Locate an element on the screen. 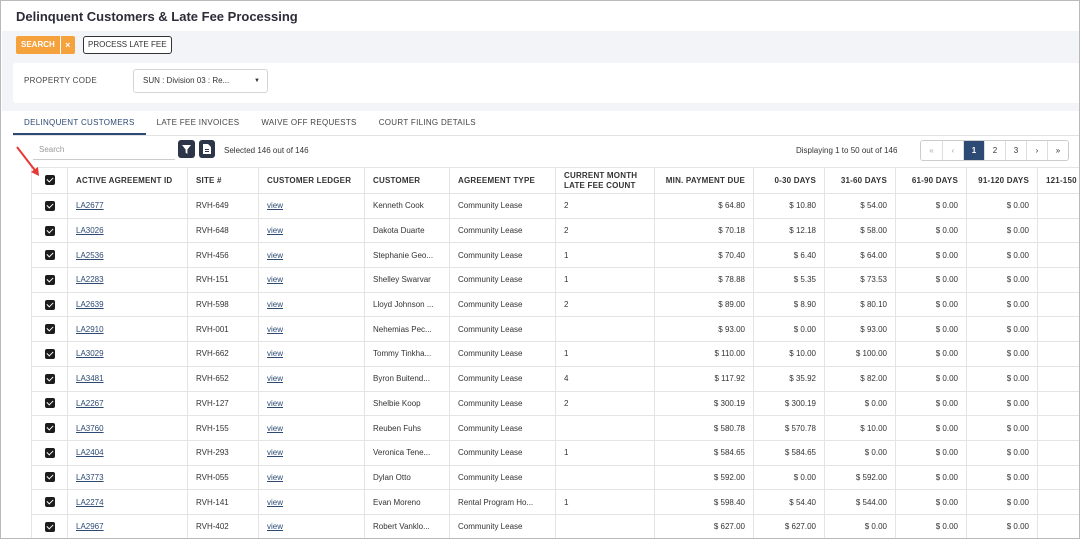 This screenshot has width=1080, height=539. col-header-ledger: CUSTOMER LEDGER is located at coordinates (311, 180).